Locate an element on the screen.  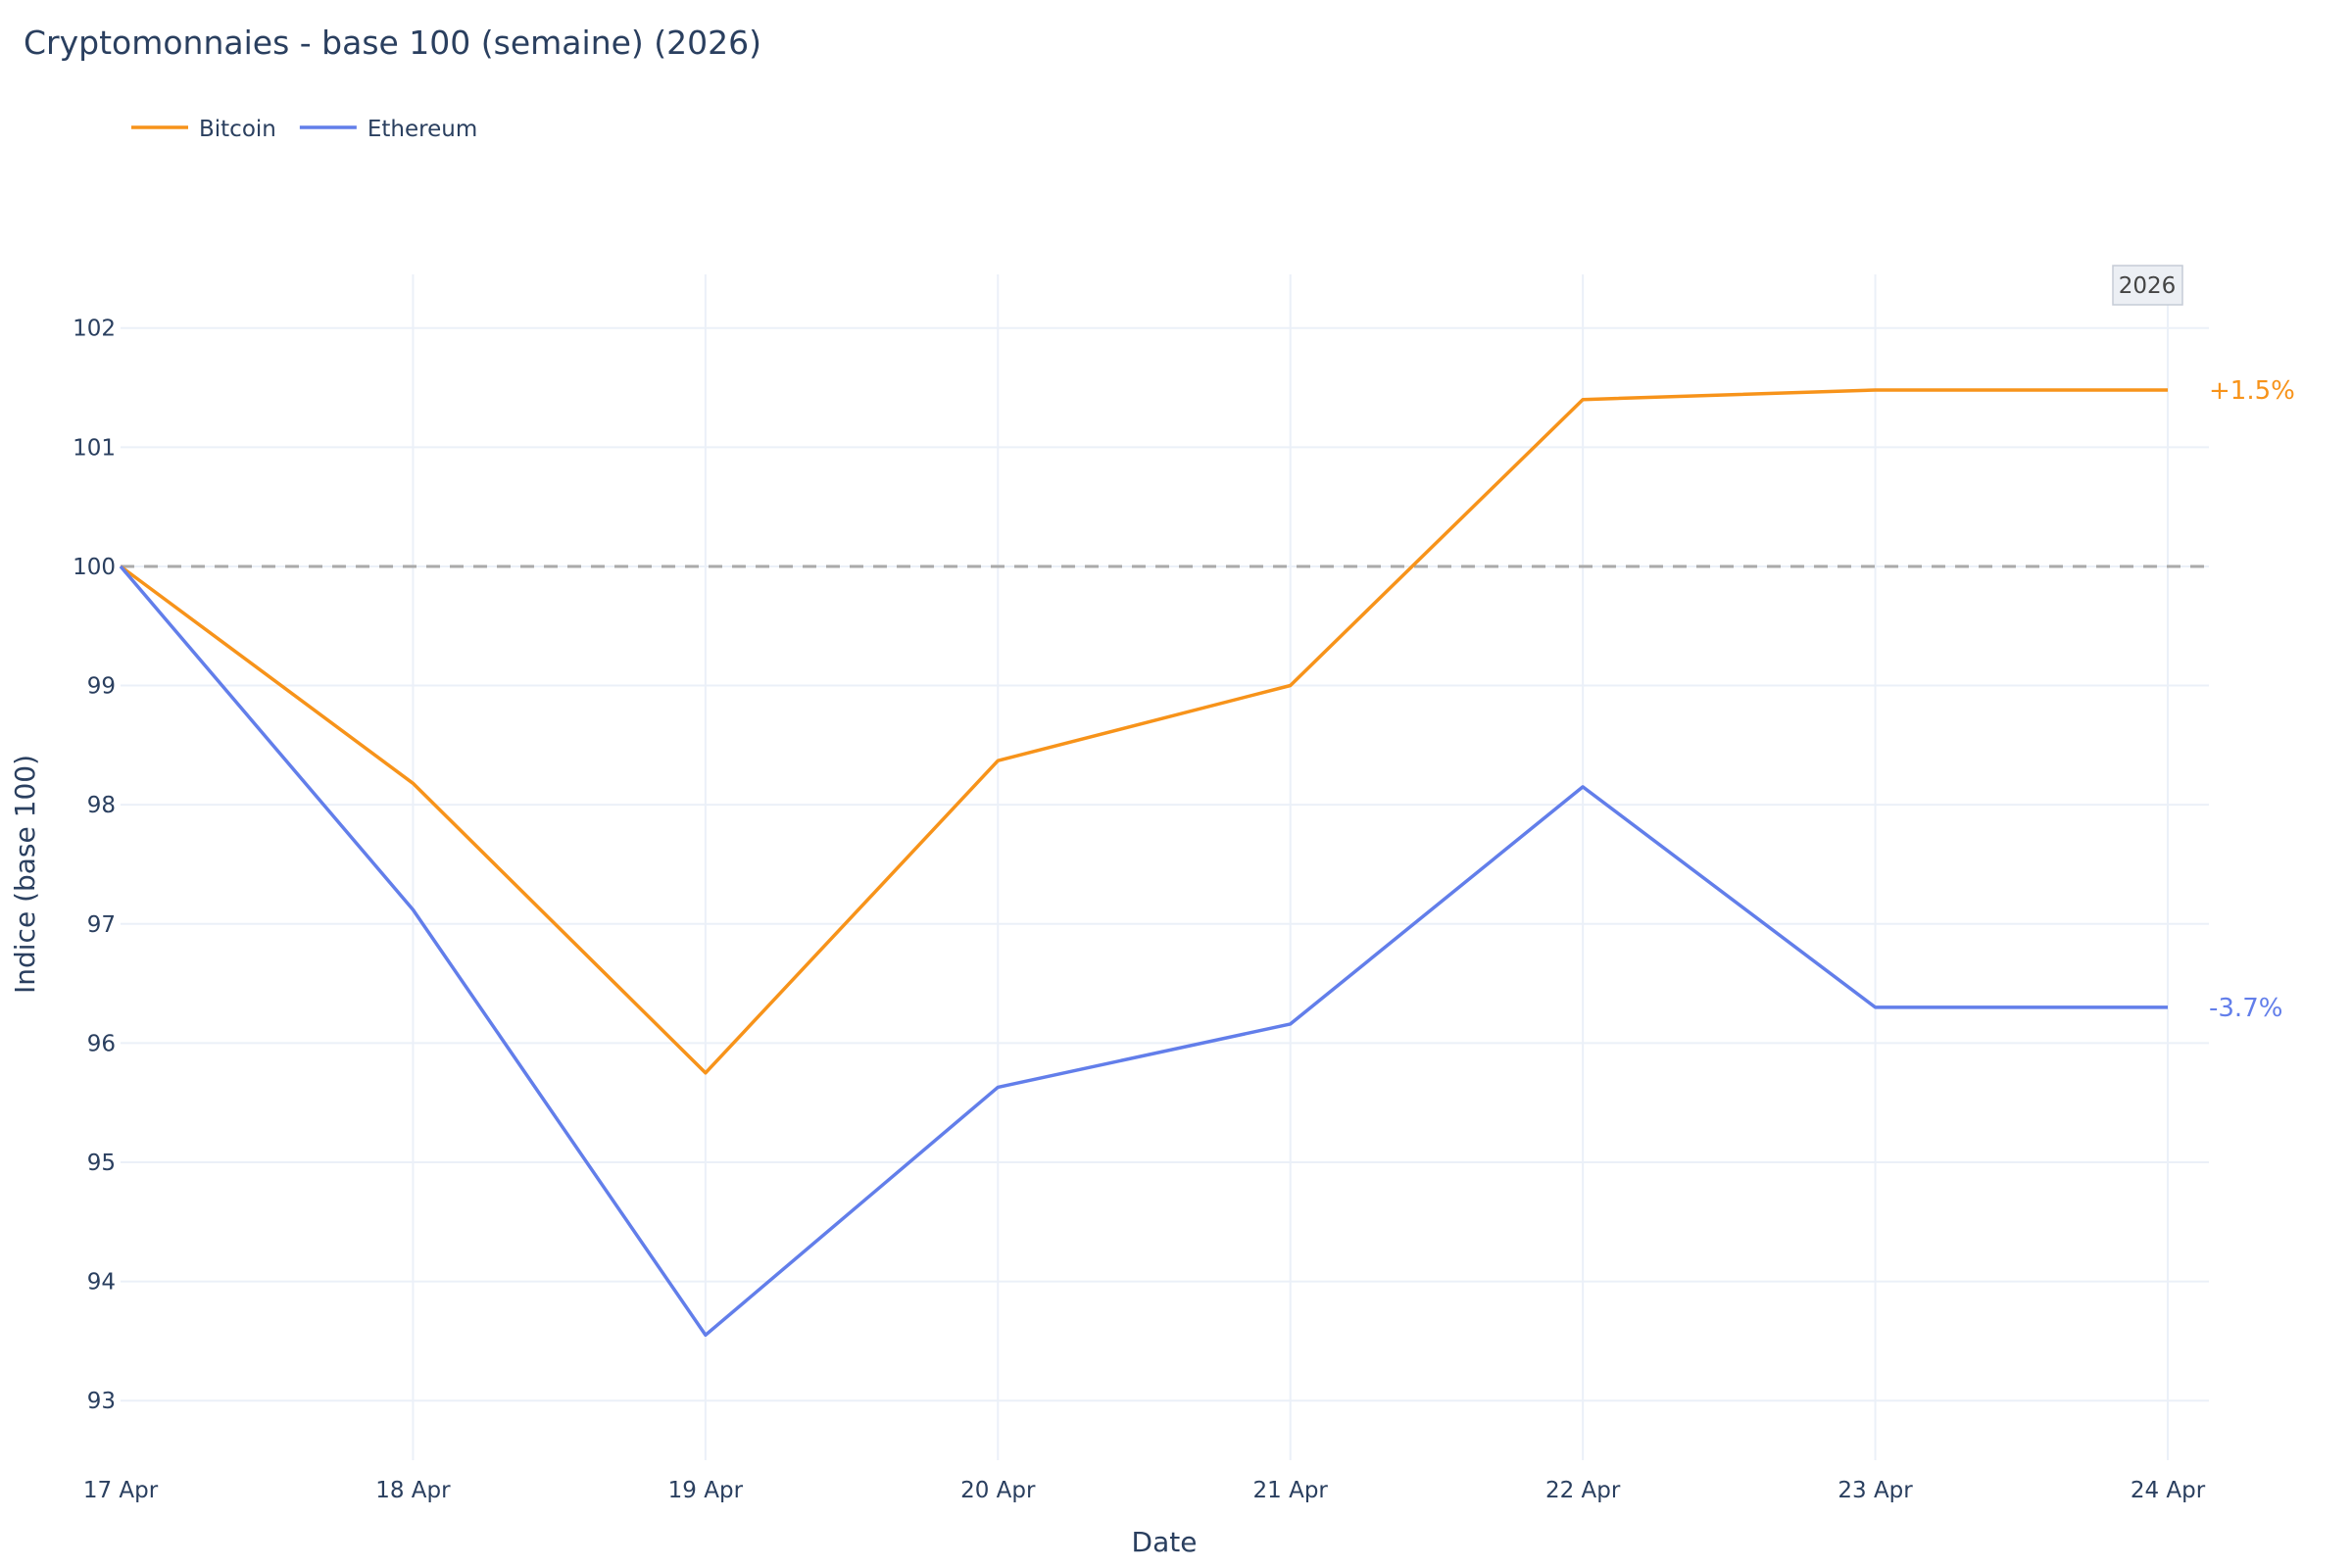
x-tick-label: 18 Apr is located at coordinates (413, 1490).